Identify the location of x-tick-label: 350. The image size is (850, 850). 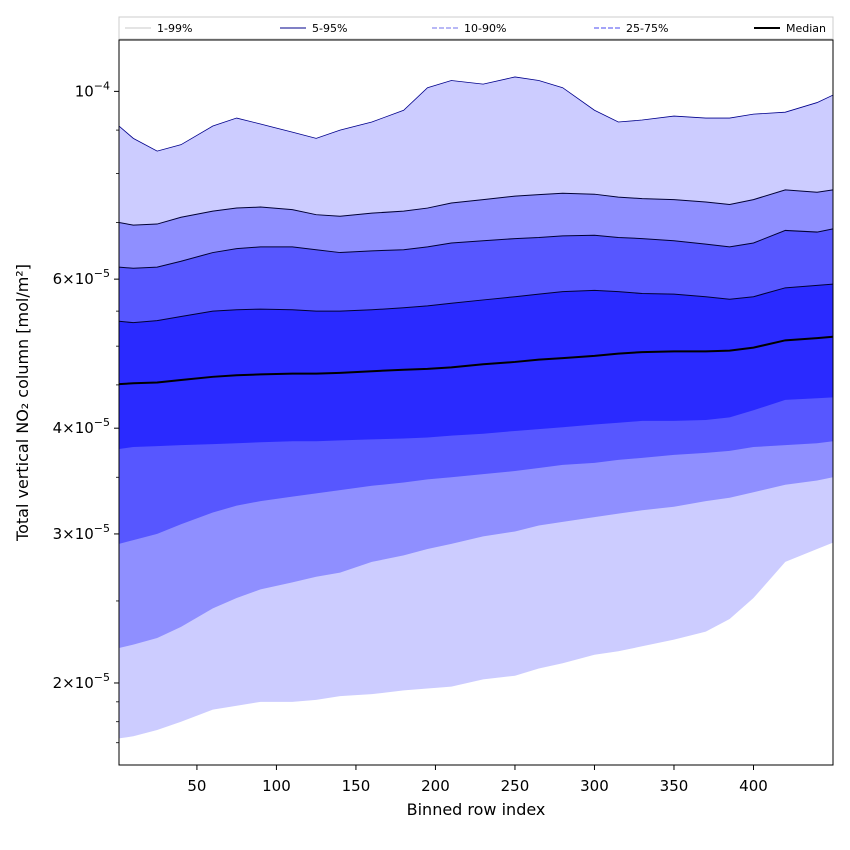
(674, 786).